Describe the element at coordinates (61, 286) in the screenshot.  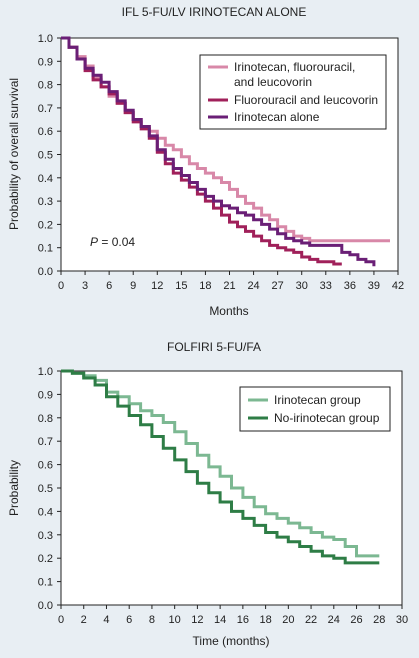
I see `chart-1-x-tick-label: 0` at that location.